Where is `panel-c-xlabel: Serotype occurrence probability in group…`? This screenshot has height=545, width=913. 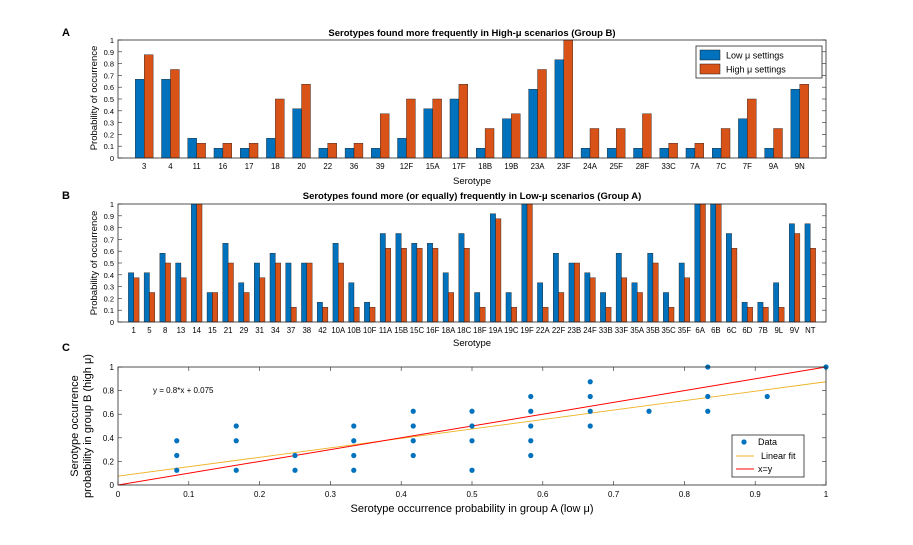 panel-c-xlabel: Serotype occurrence probability in group… is located at coordinates (472, 509).